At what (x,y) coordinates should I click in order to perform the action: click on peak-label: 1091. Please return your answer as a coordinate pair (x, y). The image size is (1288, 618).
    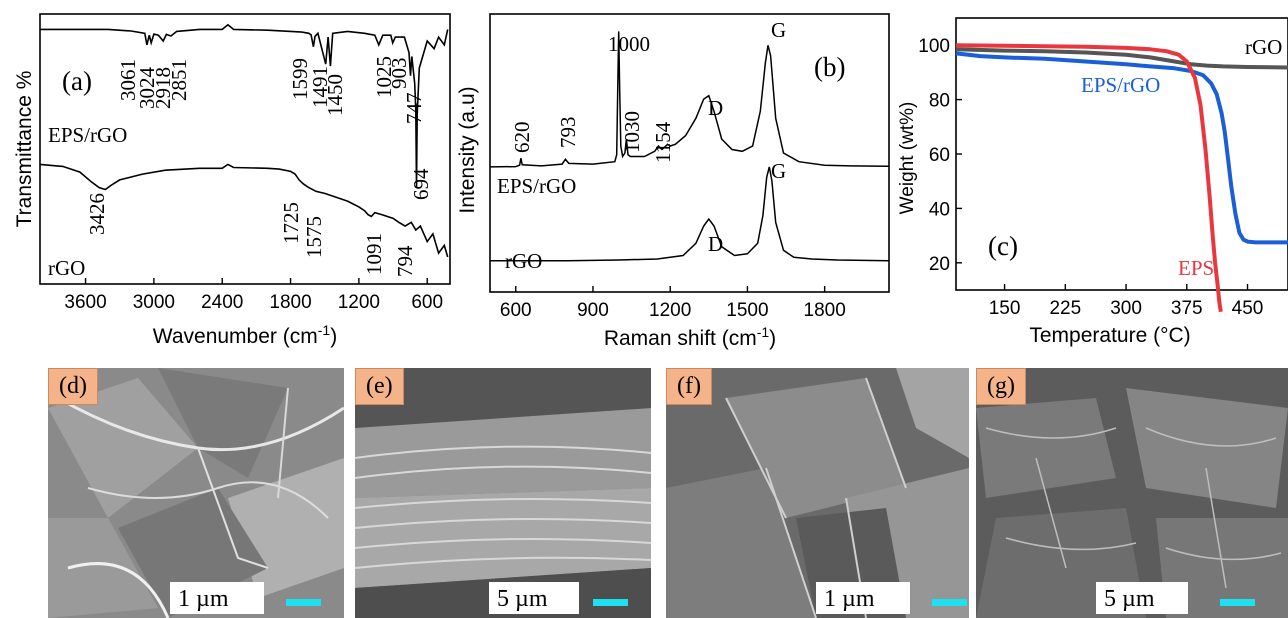
    Looking at the image, I should click on (374, 254).